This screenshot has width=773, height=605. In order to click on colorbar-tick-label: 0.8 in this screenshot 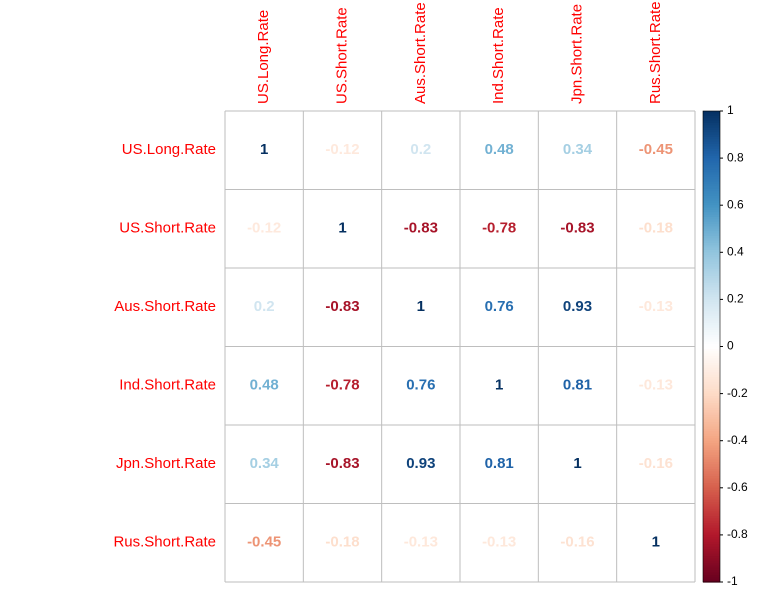, I will do `click(735, 157)`.